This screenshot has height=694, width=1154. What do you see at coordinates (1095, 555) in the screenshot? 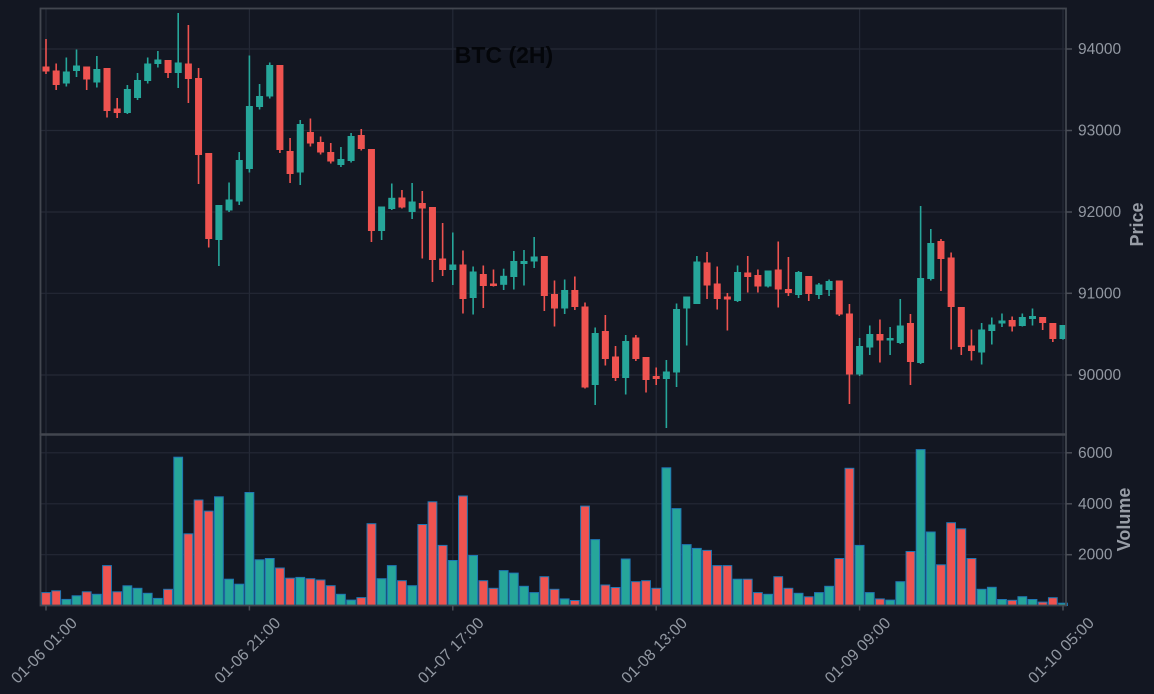
I see `svg-text: 2000` at bounding box center [1095, 555].